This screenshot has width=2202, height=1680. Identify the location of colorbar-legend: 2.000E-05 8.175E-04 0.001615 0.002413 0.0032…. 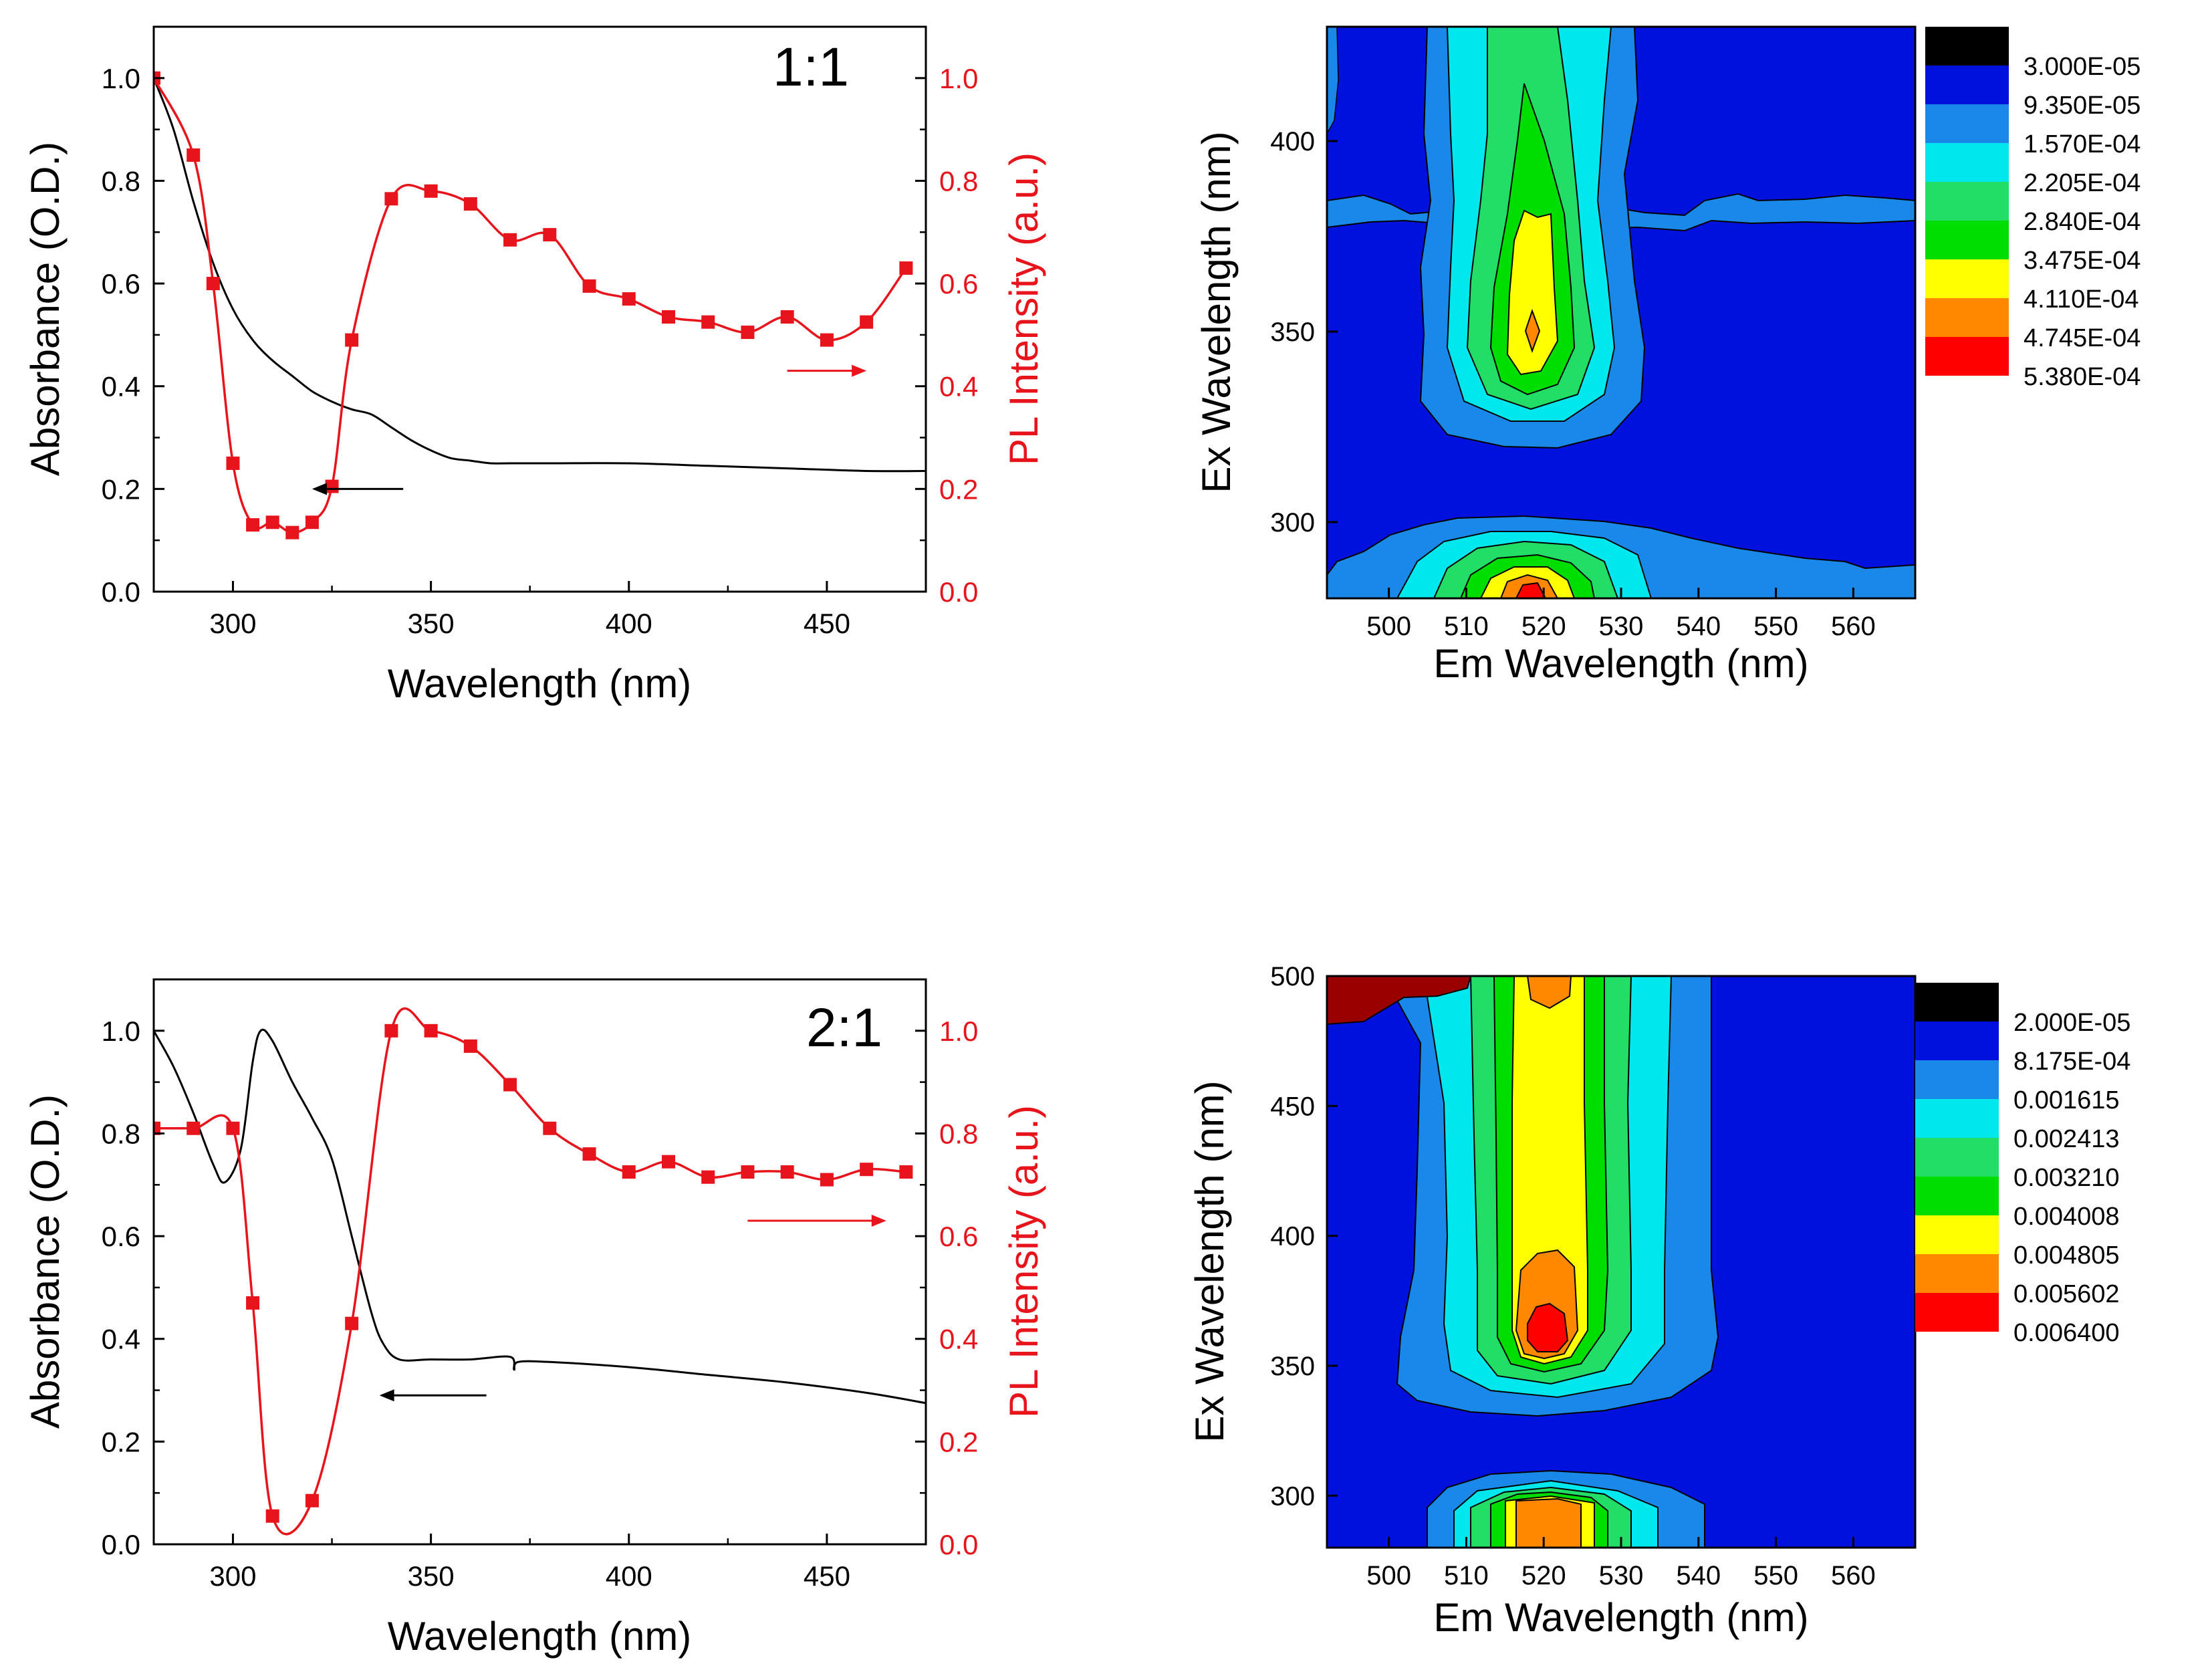
(2022, 1165).